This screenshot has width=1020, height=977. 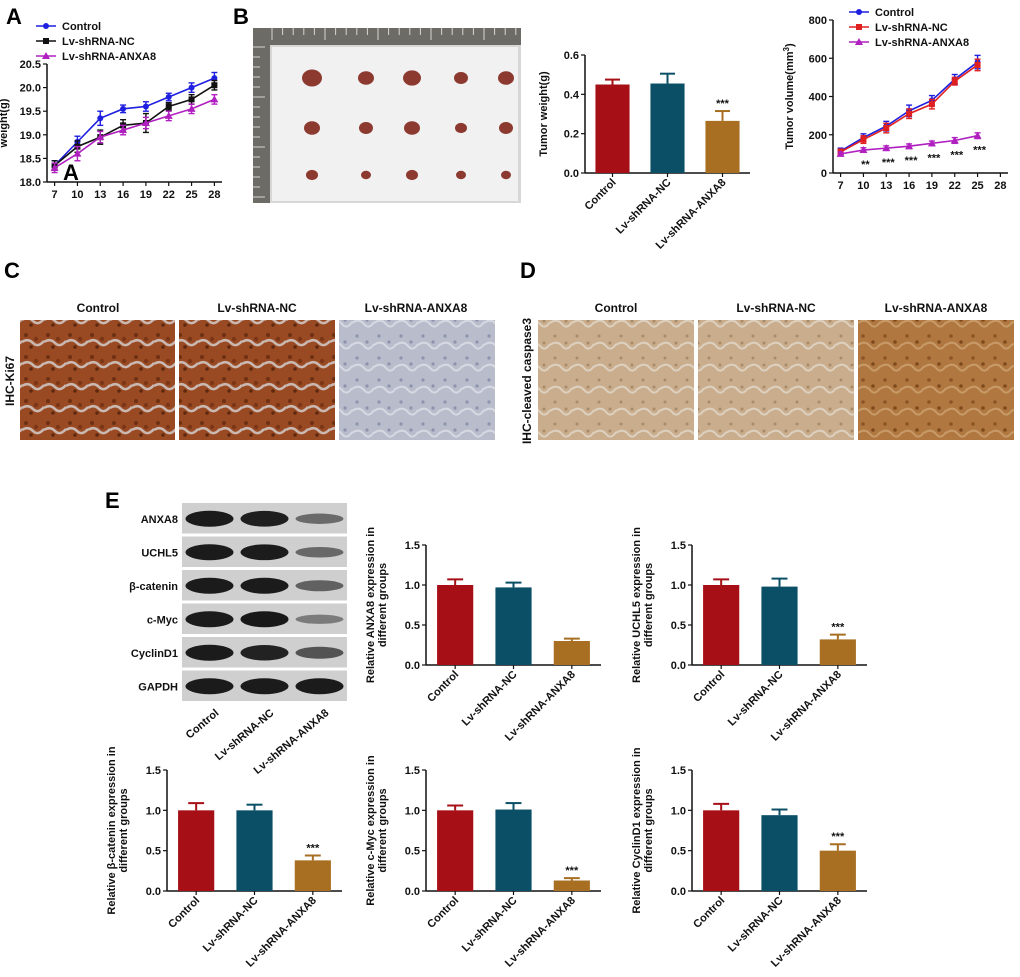 What do you see at coordinates (616, 308) in the screenshot?
I see `ihc-d-col-control: Control` at bounding box center [616, 308].